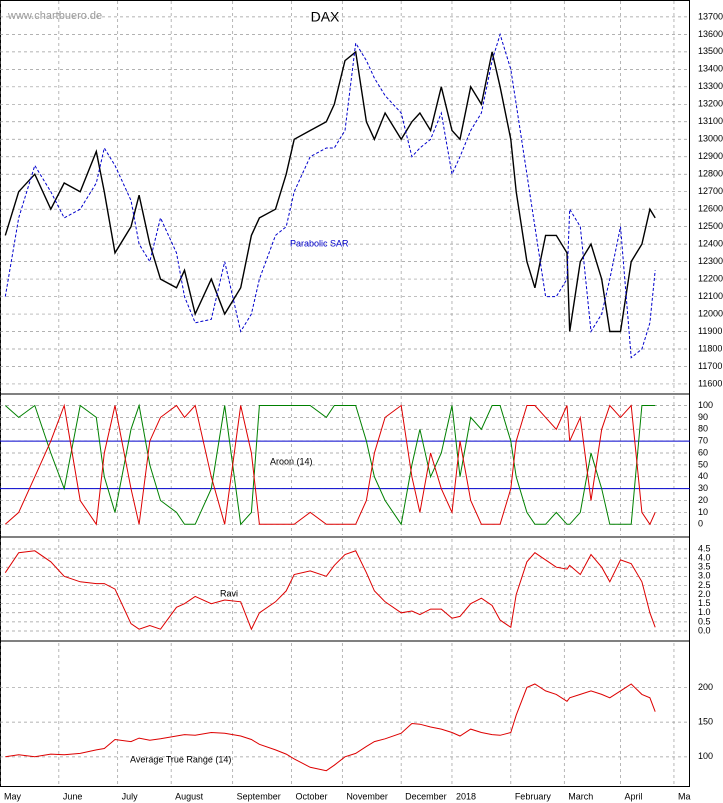 This screenshot has height=803, width=723. What do you see at coordinates (130, 796) in the screenshot?
I see `x-tick-label: July` at bounding box center [130, 796].